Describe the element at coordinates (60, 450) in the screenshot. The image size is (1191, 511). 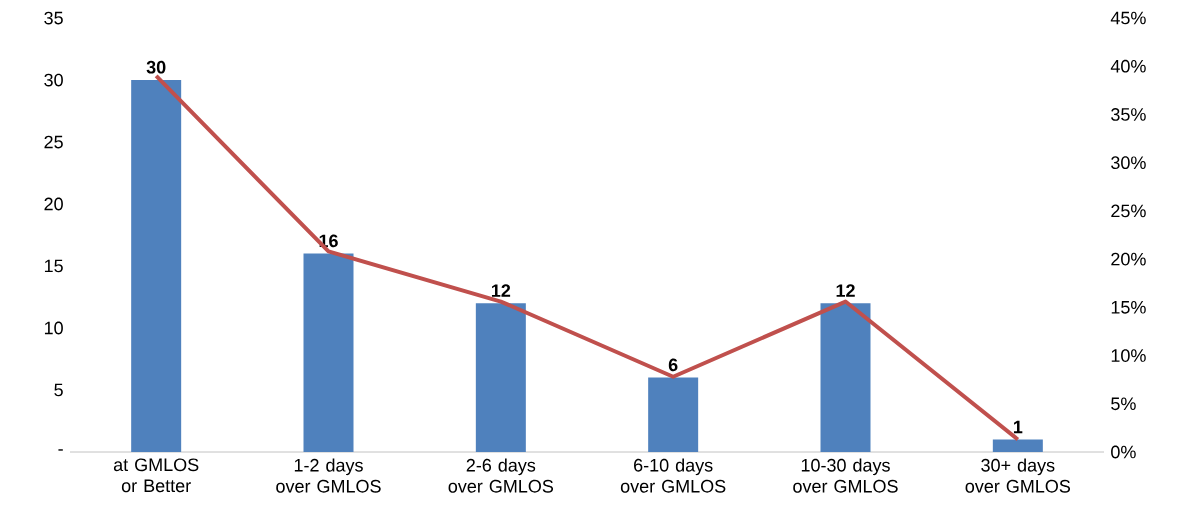
I see `y-tick-label: -` at that location.